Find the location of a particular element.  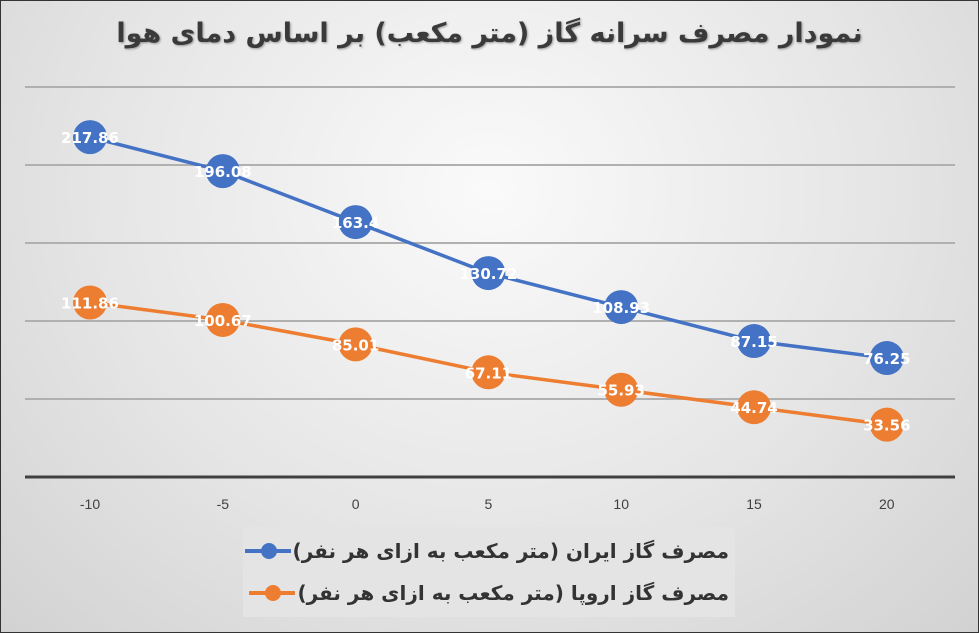

data-label: 130.72 is located at coordinates (488, 274).